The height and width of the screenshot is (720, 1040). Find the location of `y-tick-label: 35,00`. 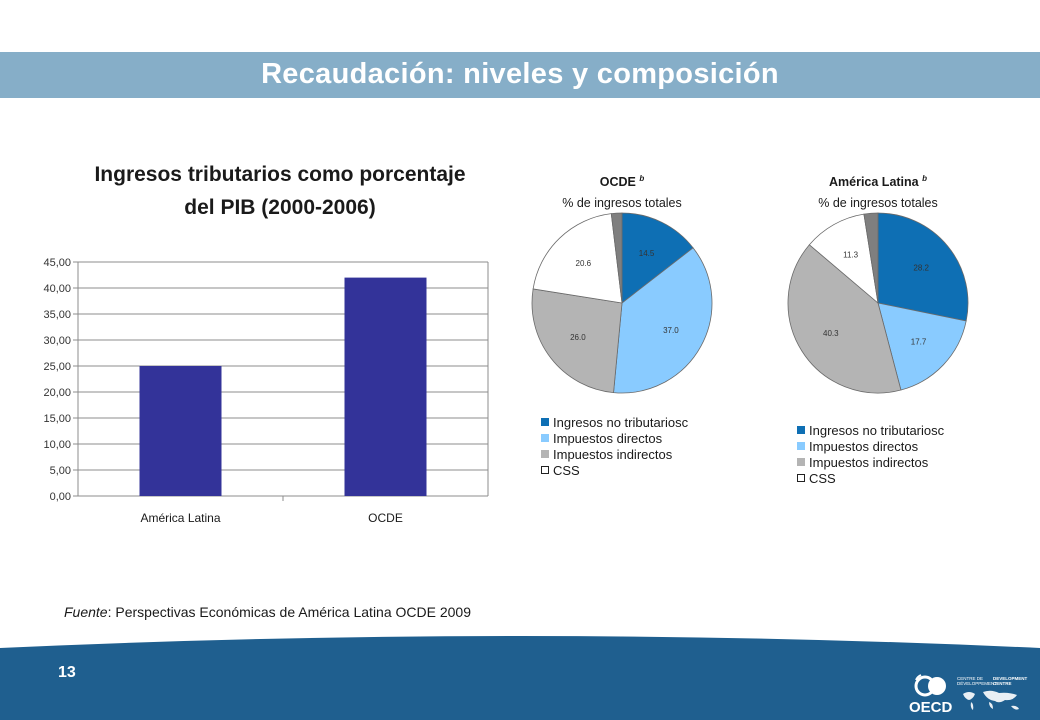

y-tick-label: 35,00 is located at coordinates (57, 315).